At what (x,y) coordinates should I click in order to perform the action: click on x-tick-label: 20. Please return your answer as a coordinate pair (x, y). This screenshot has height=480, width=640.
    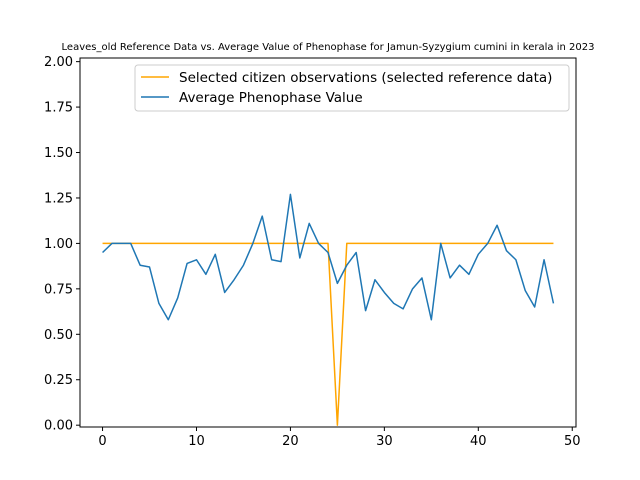
    Looking at the image, I should click on (290, 441).